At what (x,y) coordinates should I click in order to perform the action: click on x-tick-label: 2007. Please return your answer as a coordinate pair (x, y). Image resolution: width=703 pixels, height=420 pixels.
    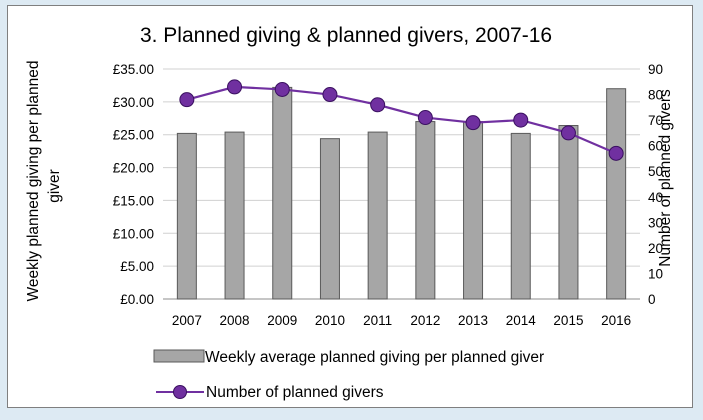
    Looking at the image, I should click on (187, 320).